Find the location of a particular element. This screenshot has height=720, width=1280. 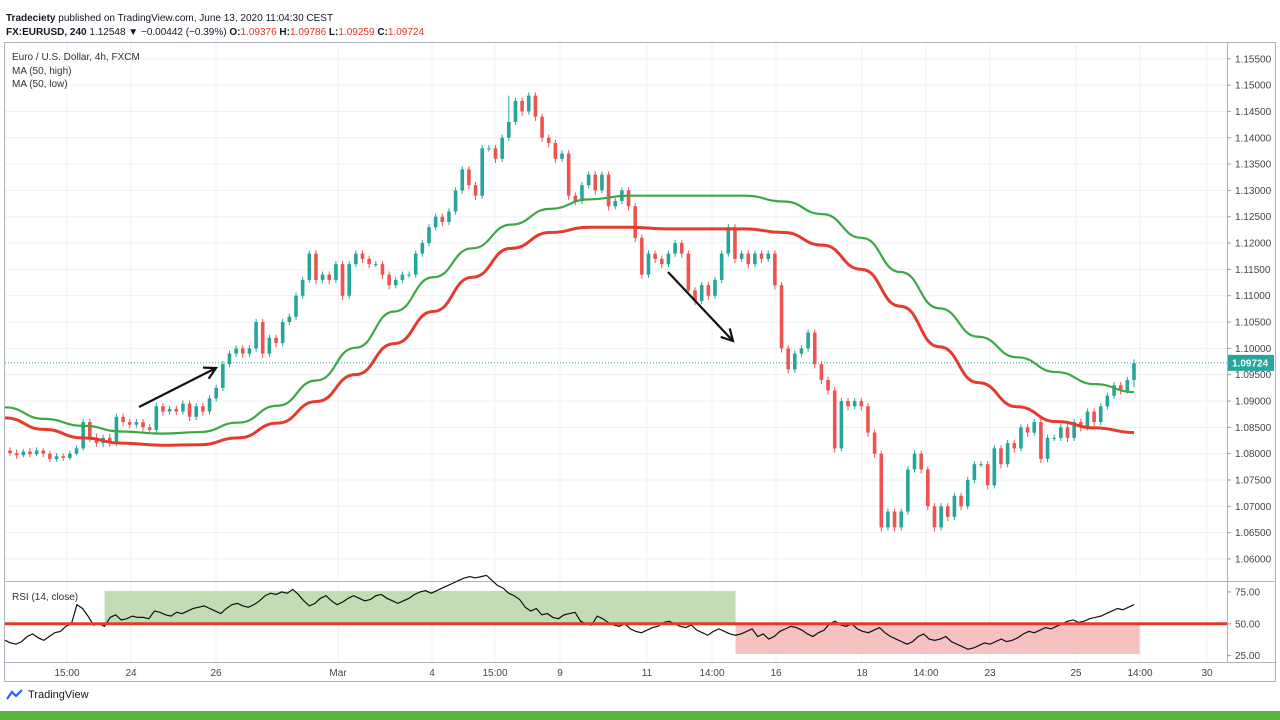

time-tick-label: 23 is located at coordinates (990, 673).